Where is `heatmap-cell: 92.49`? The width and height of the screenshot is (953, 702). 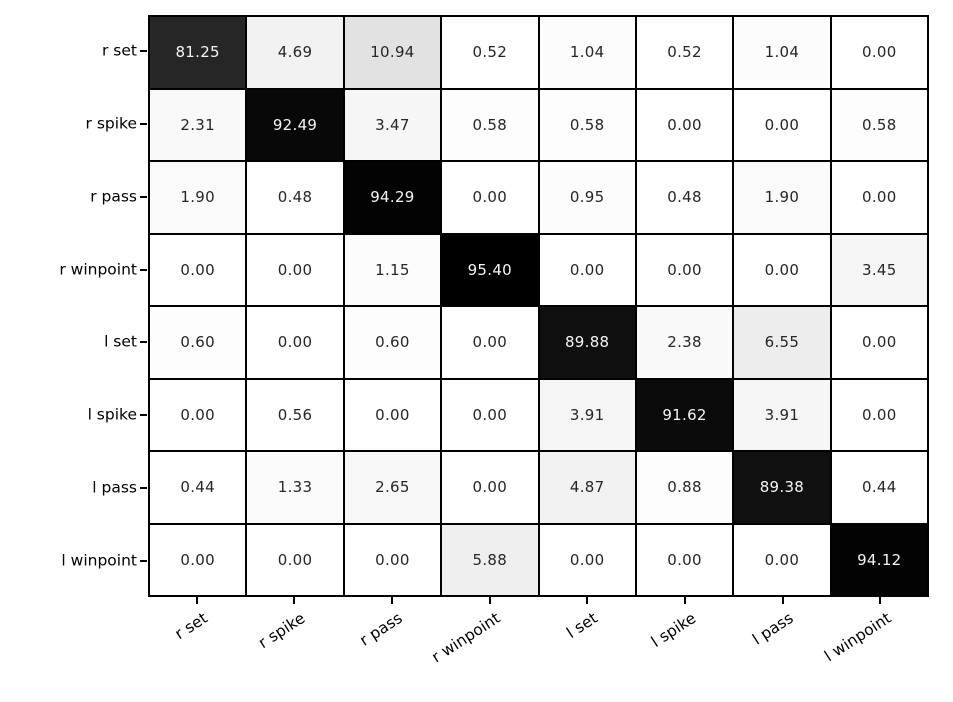
heatmap-cell: 92.49 is located at coordinates (295, 124).